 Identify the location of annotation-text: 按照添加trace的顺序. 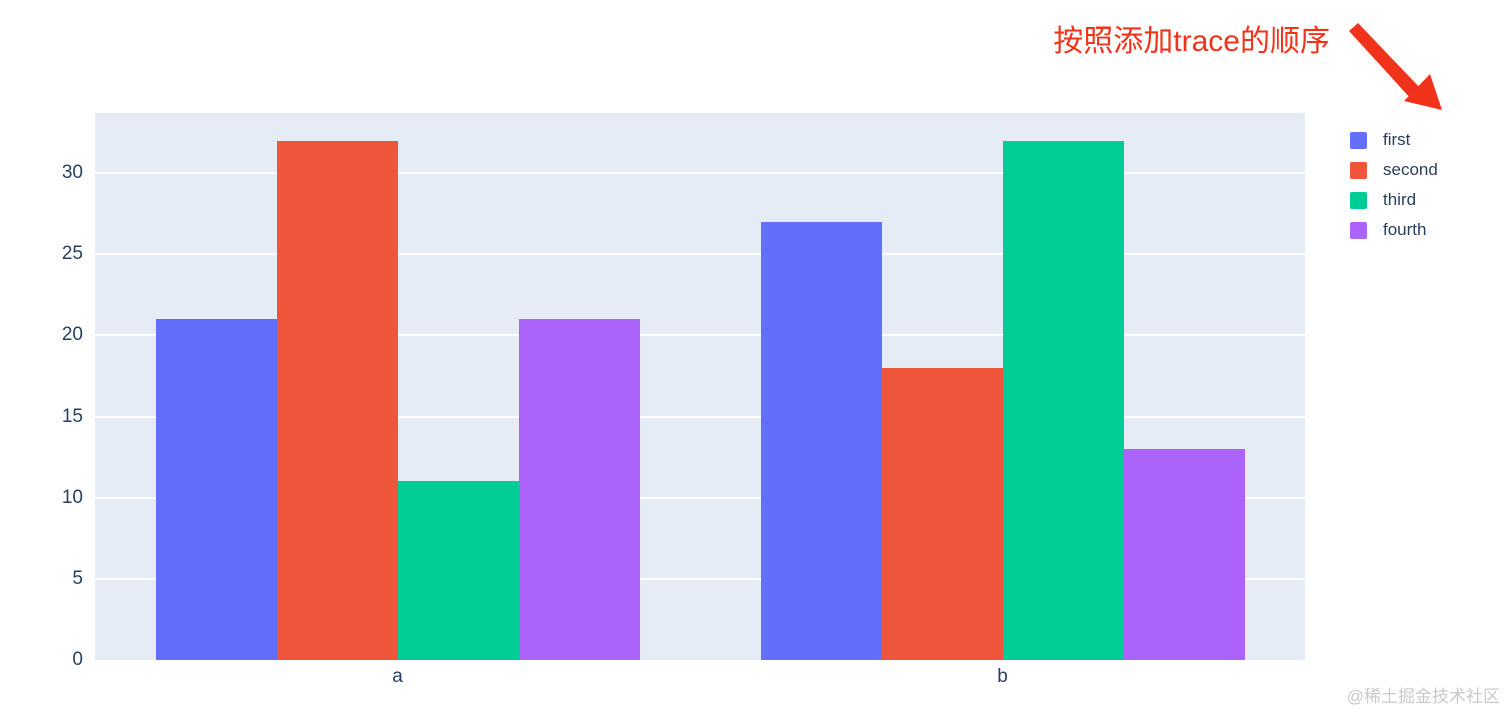
(1191, 41).